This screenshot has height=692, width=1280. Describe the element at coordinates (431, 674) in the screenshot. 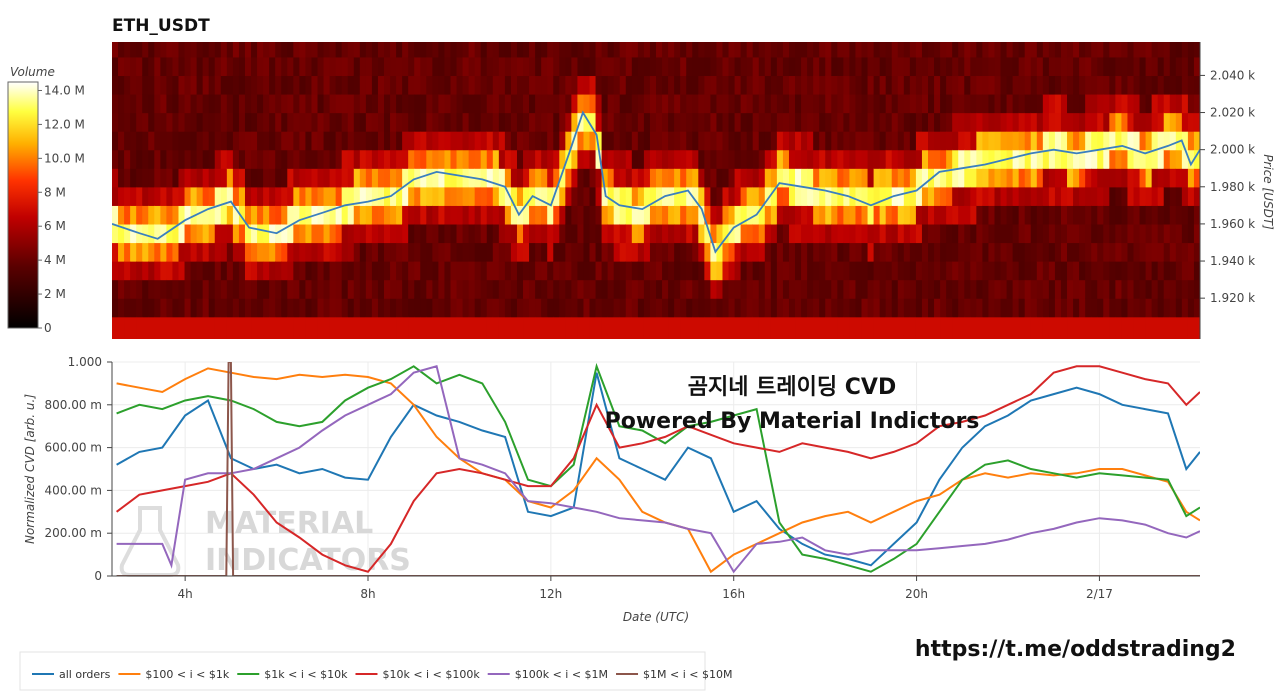

I see `legend-label: $10k < i < $100k` at that location.